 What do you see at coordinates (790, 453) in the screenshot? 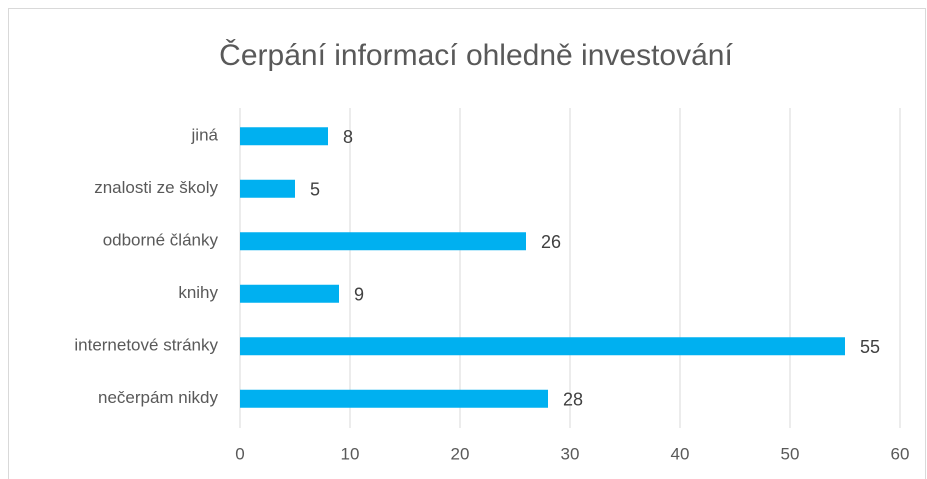
I see `x-tick-label: 50` at bounding box center [790, 453].